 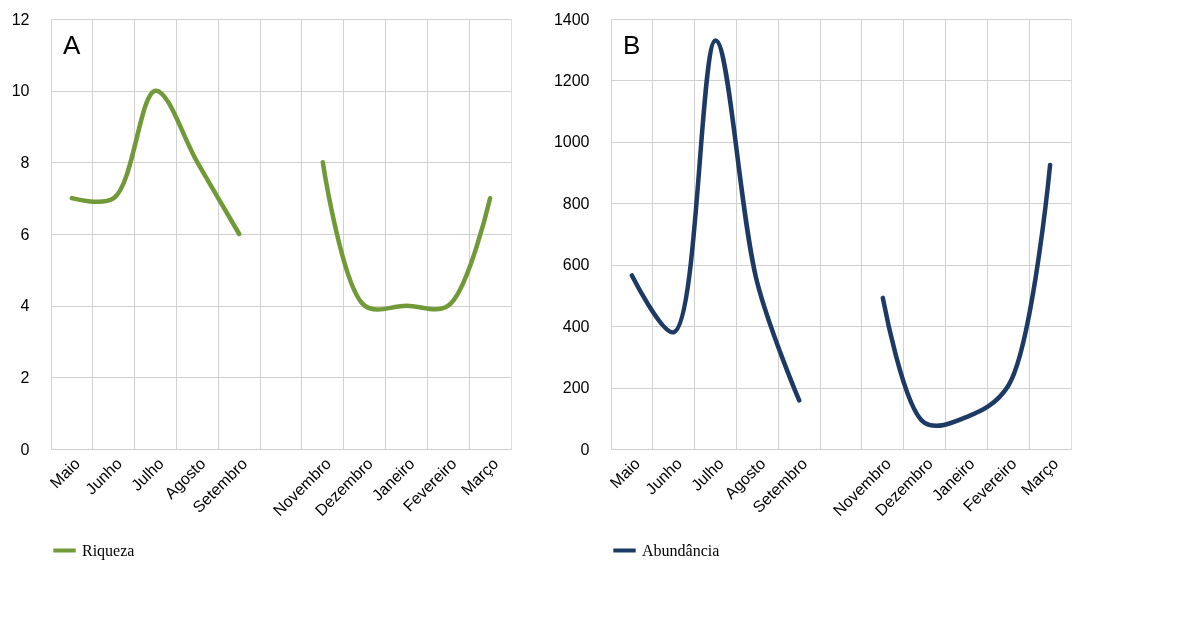 What do you see at coordinates (20, 19) in the screenshot?
I see `y-tick-label: 12` at bounding box center [20, 19].